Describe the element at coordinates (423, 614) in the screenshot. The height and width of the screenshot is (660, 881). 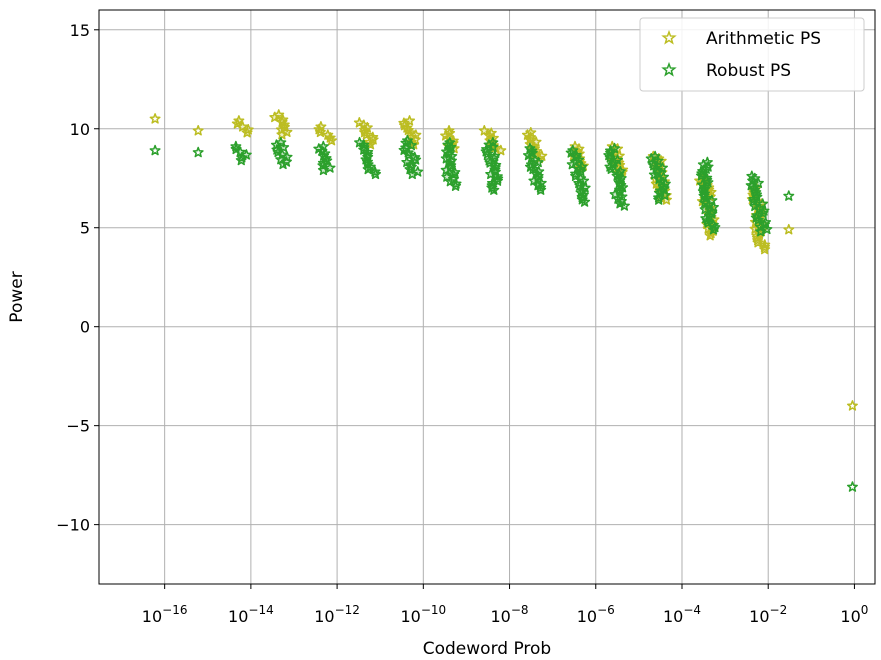
I see `x-tick-label: 10⁻¹⁰` at that location.